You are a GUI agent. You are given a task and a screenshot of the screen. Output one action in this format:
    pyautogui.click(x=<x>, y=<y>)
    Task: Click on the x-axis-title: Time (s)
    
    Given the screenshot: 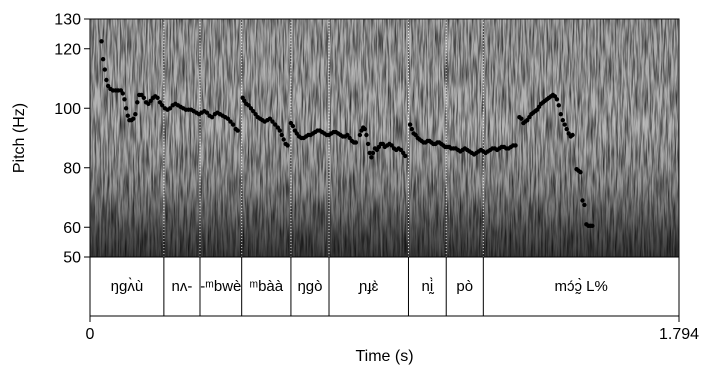 What is the action you would take?
    pyautogui.click(x=384, y=356)
    